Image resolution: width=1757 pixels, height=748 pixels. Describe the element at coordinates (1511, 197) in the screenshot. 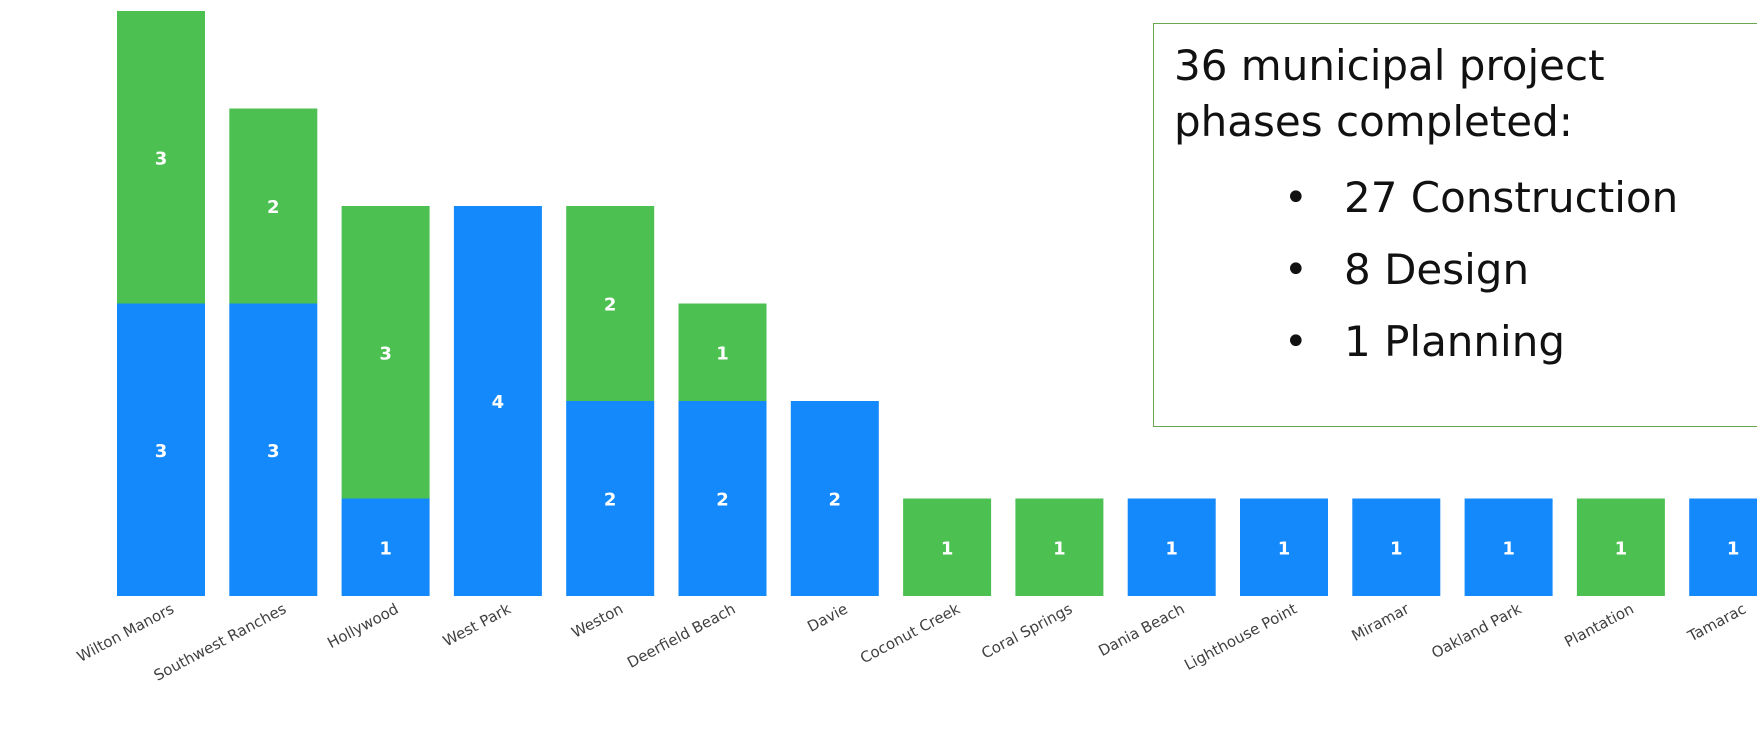

I see `callout-item-label: 27 Construction` at that location.